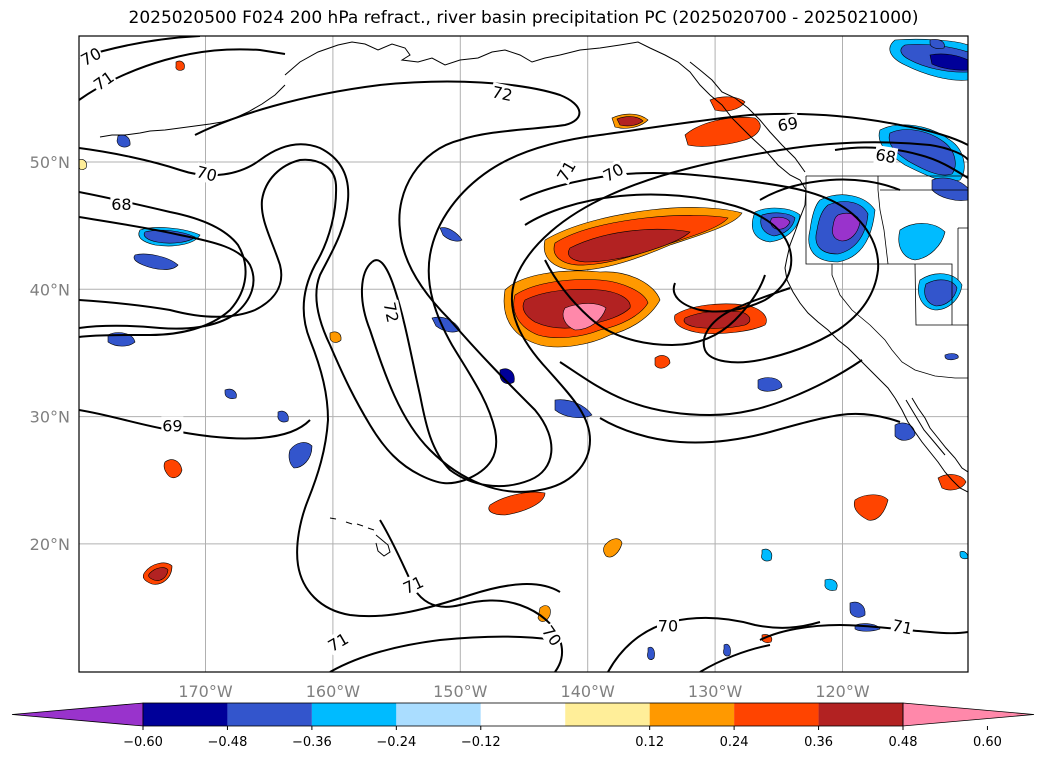 Image resolution: width=1047 pixels, height=765 pixels. I want to click on lon-tick-label: 140°W, so click(588, 691).